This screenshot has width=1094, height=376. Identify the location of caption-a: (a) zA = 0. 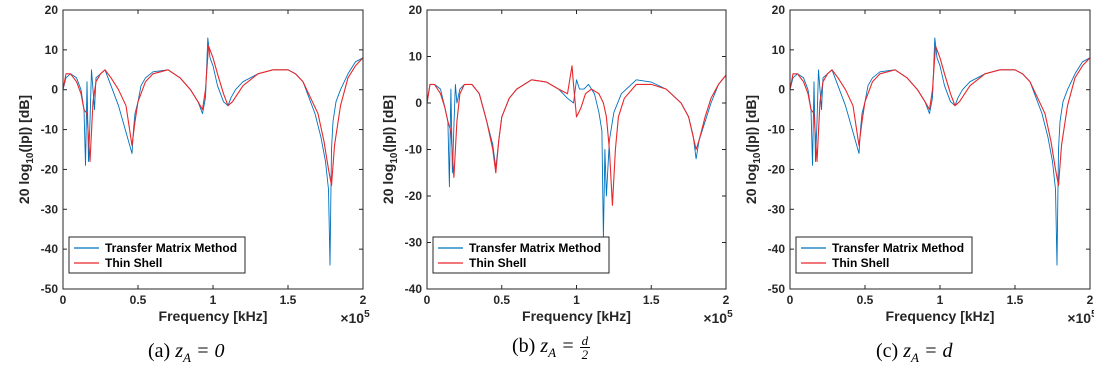
(186, 353).